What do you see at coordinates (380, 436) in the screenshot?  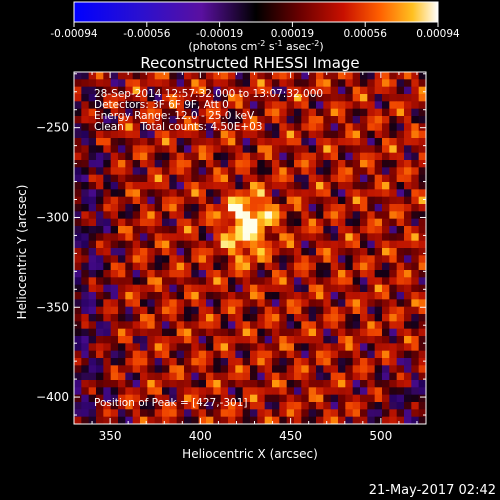 I see `x-tick-label: 500` at bounding box center [380, 436].